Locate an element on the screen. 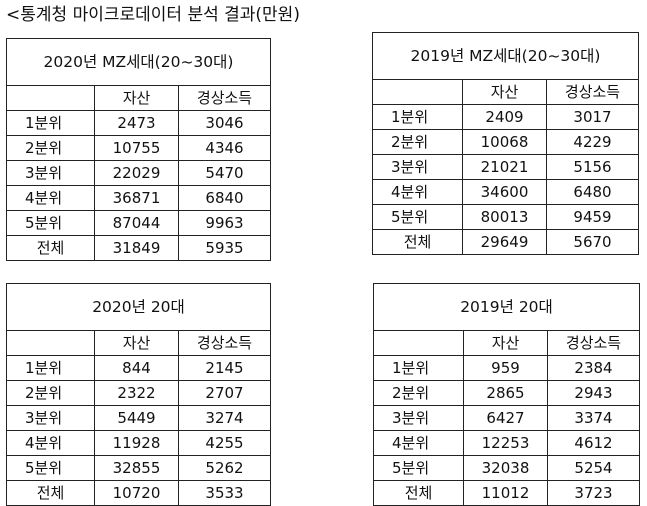  asset-value: 10755 is located at coordinates (136, 148).